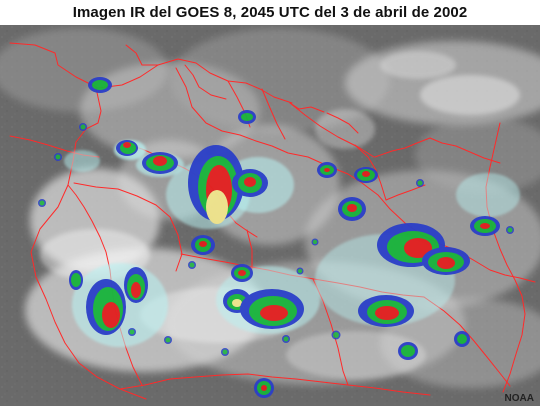 The width and height of the screenshot is (540, 420). What do you see at coordinates (519, 398) in the screenshot?
I see `credit-label: NOAA` at bounding box center [519, 398].